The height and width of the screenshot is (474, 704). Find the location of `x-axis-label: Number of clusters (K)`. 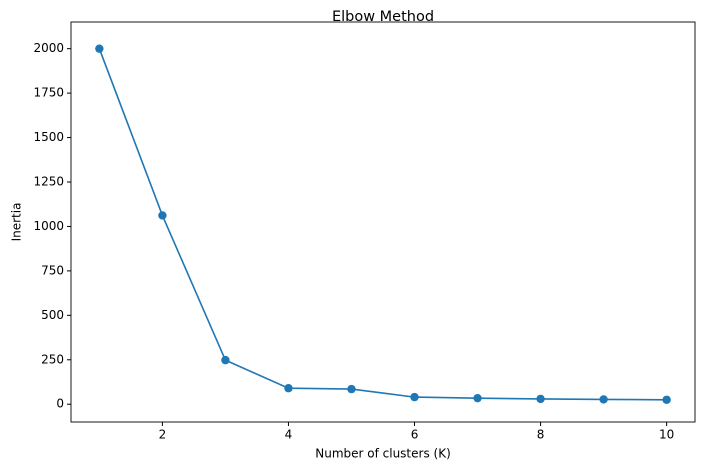

x-axis-label: Number of clusters (K) is located at coordinates (383, 454).